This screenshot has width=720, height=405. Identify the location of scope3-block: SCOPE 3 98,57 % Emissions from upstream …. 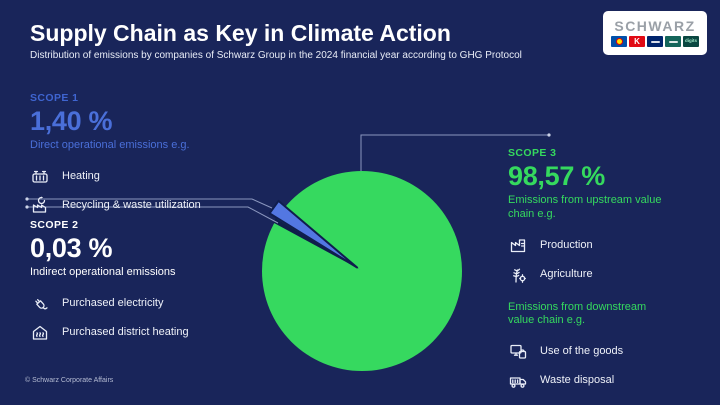
(589, 268).